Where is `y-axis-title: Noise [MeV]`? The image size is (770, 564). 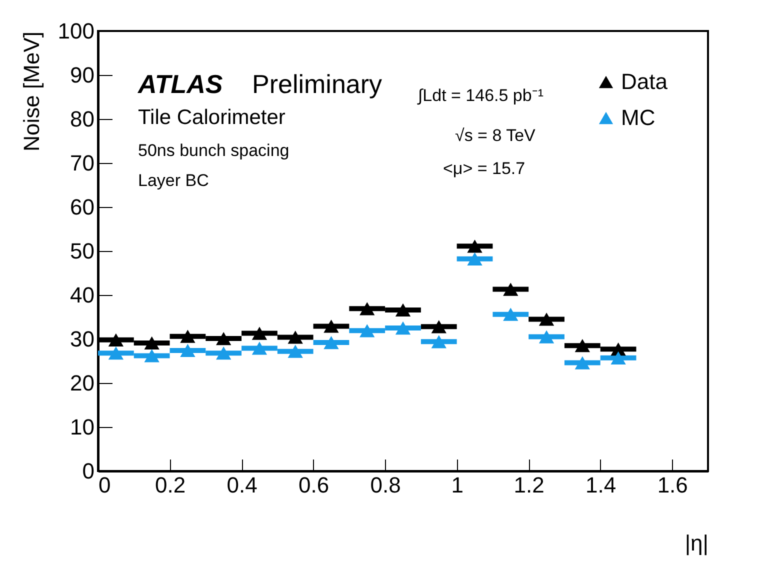 y-axis-title: Noise [MeV] is located at coordinates (31, 92).